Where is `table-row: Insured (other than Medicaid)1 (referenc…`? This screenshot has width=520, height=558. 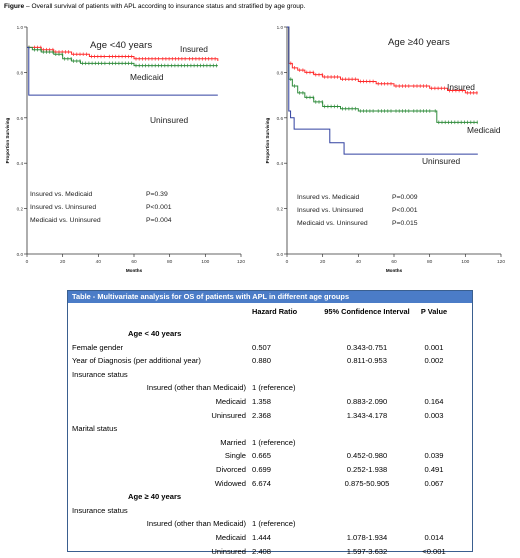
table-row: Insured (other than Medicaid)1 (referenc… is located at coordinates (270, 524).